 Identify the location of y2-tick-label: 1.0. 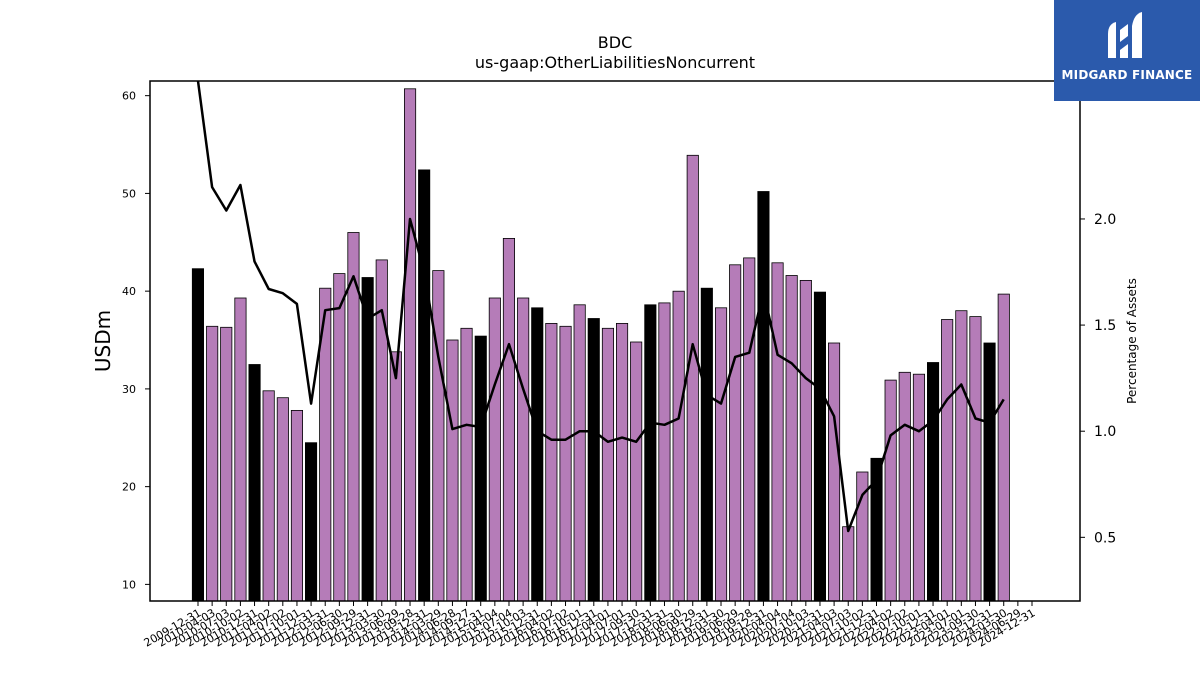
(1105, 432).